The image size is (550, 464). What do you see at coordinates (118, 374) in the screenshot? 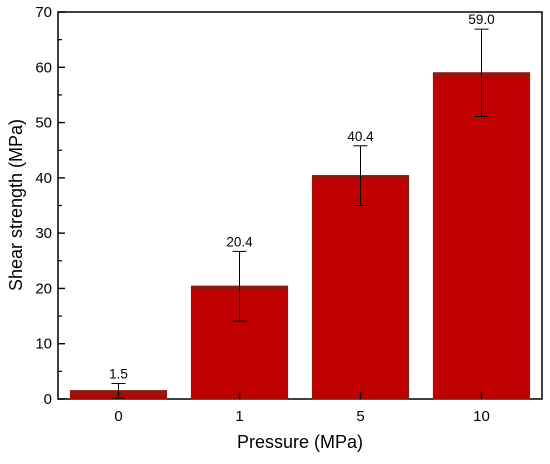
I see `data-label: 1.5` at bounding box center [118, 374].